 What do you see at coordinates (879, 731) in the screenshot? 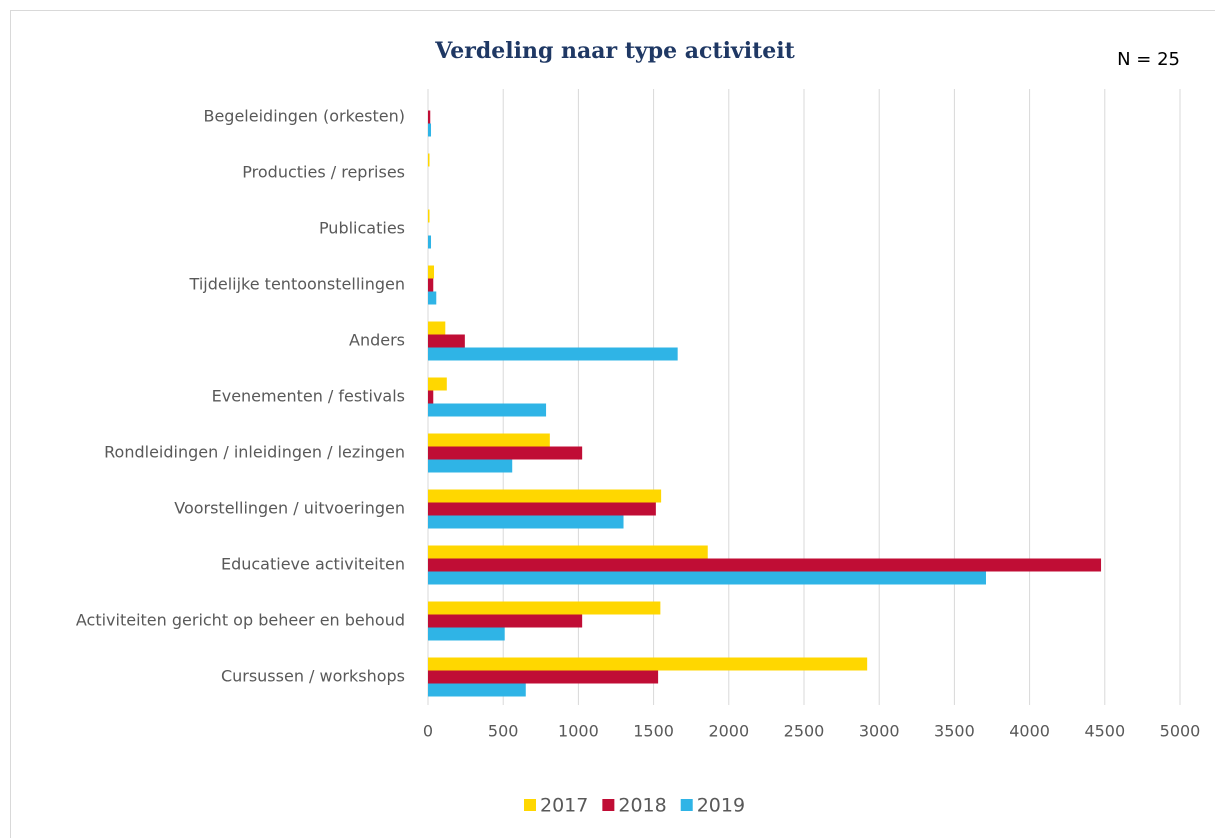
I see `x-tick-label: 3000` at bounding box center [879, 731].